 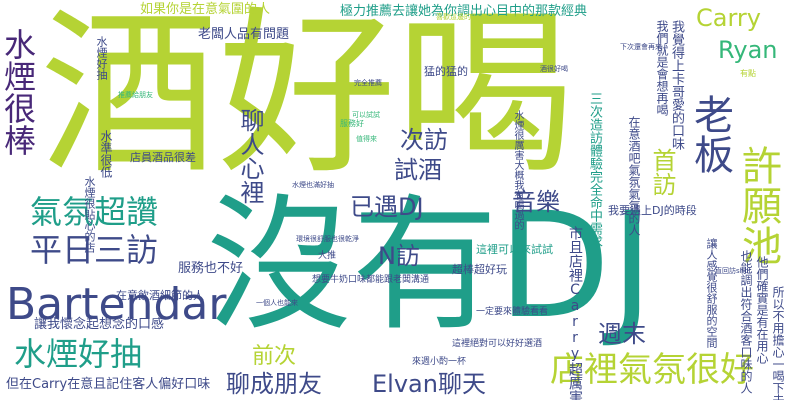 What do you see at coordinates (399, 256) in the screenshot?
I see `word-n-fang: N訪` at bounding box center [399, 256].